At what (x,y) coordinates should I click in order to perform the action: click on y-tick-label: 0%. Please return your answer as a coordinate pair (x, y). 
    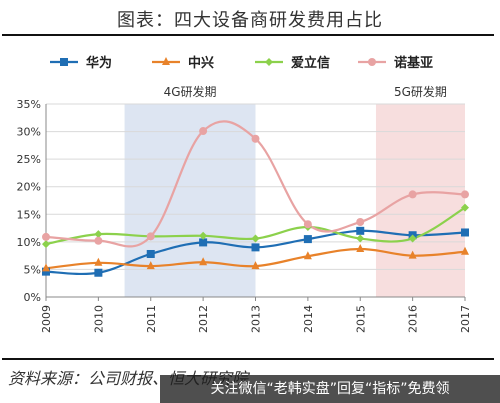
    Looking at the image, I should click on (32, 297).